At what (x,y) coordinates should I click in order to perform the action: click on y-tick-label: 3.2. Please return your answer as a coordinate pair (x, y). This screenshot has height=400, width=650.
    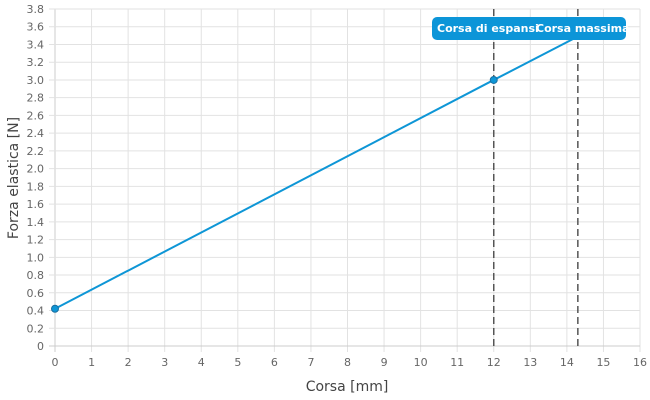
    Looking at the image, I should click on (36, 62).